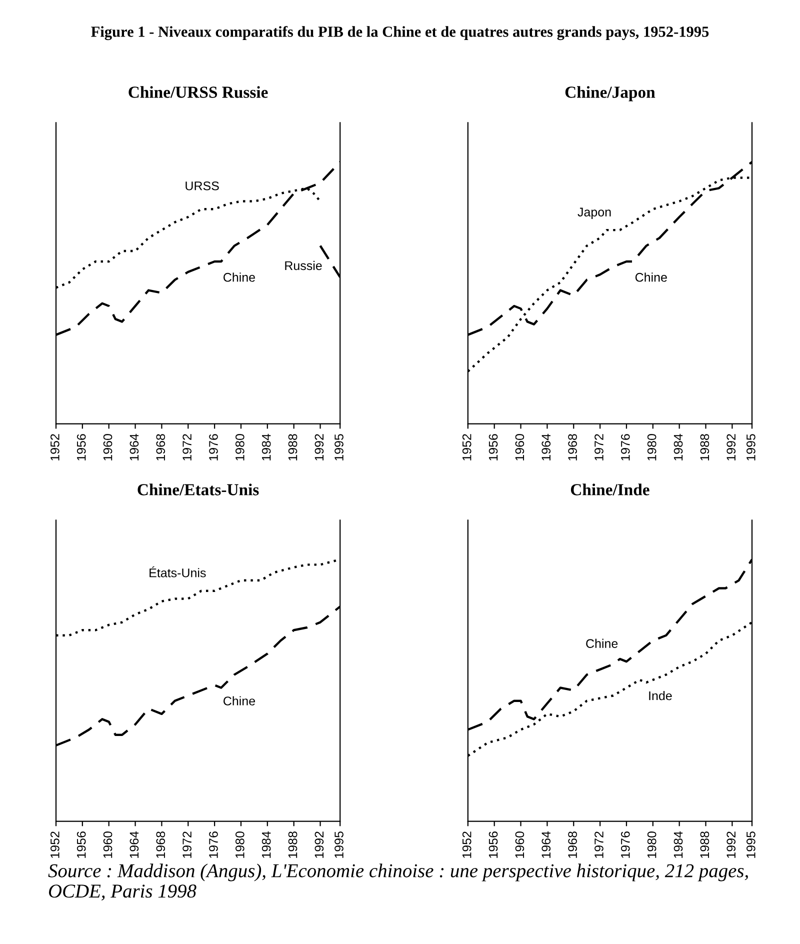  I want to click on series-label: Japon, so click(594, 213).